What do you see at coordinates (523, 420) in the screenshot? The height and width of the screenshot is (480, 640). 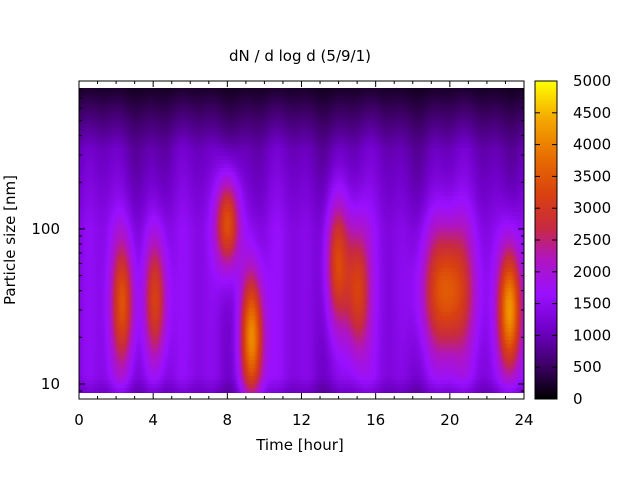 I see `x-tick-label: 24` at bounding box center [523, 420].